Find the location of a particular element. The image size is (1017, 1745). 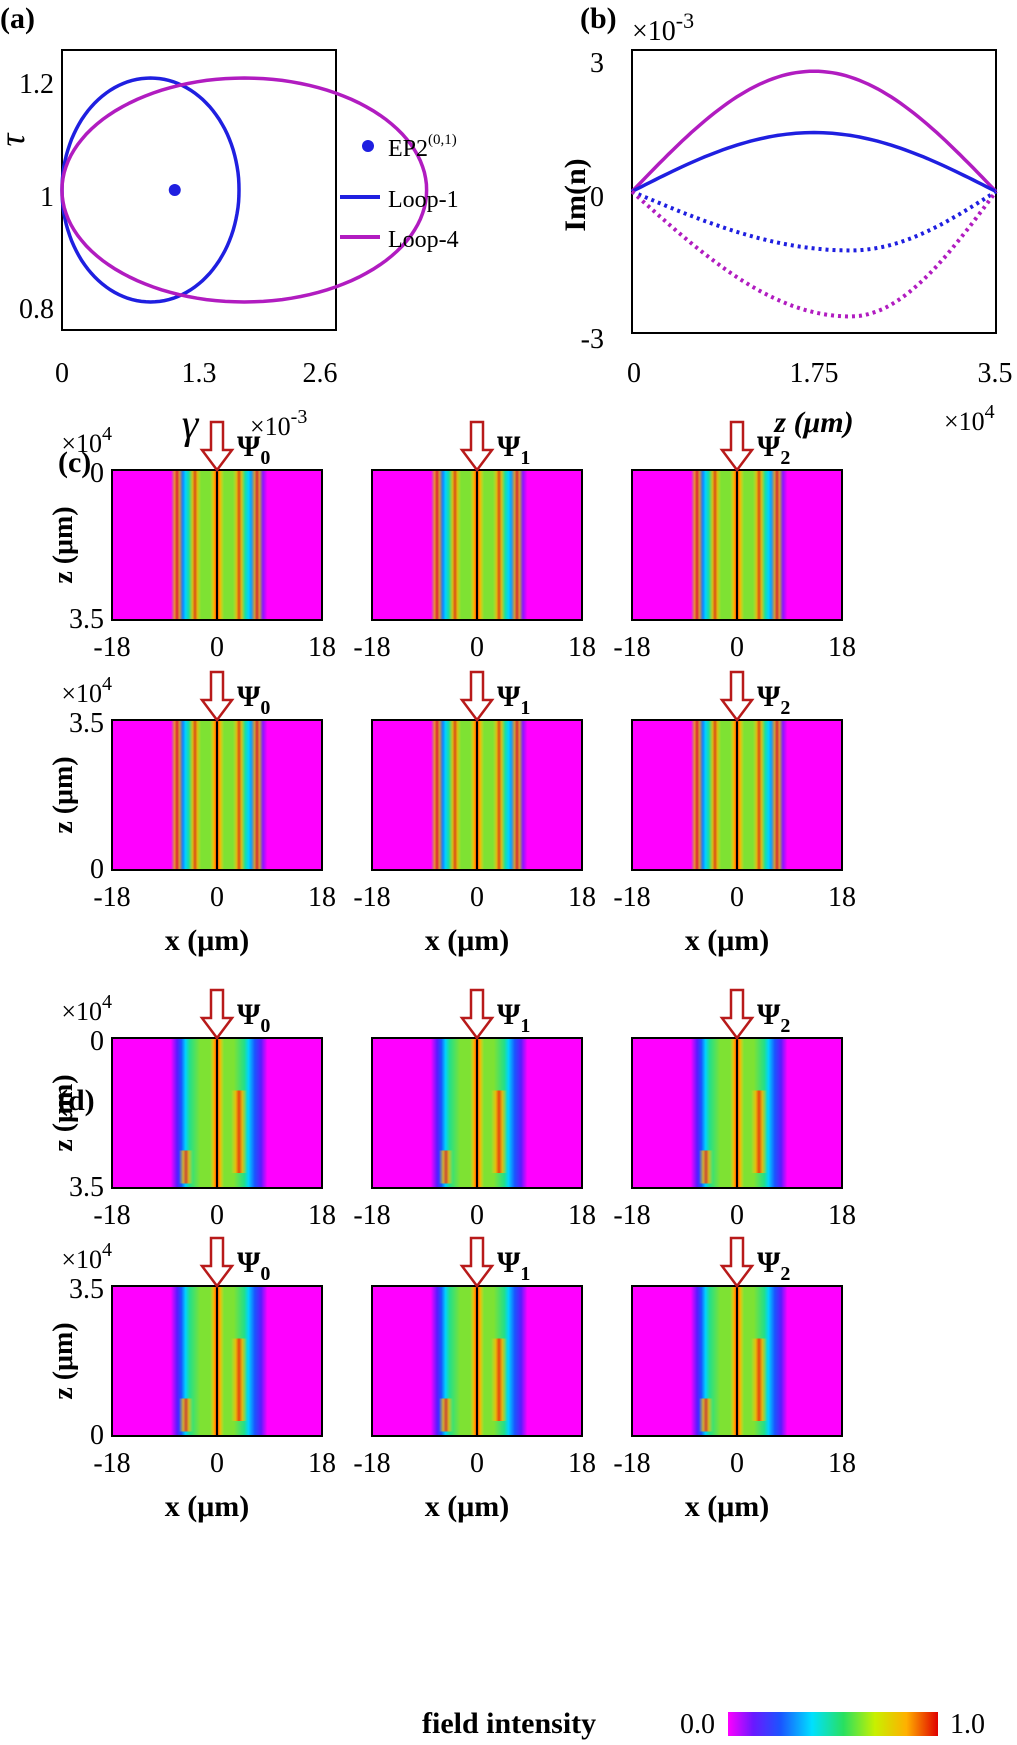

input-mode-label: Ψ0 is located at coordinates (253, 1017).